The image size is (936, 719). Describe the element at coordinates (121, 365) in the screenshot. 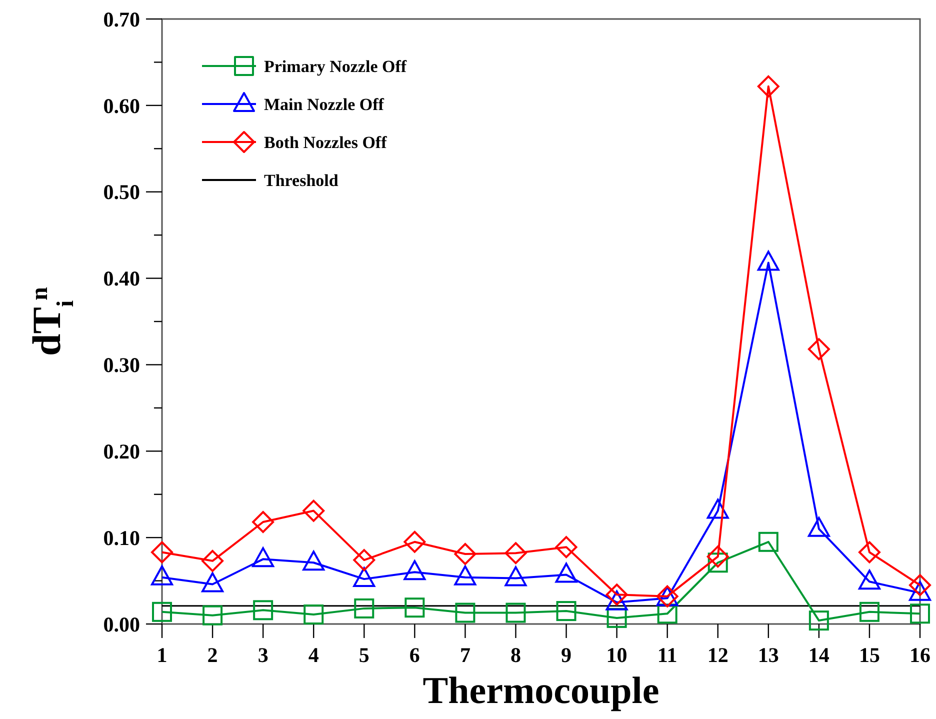

I see `y-tick-label: 0.30` at that location.